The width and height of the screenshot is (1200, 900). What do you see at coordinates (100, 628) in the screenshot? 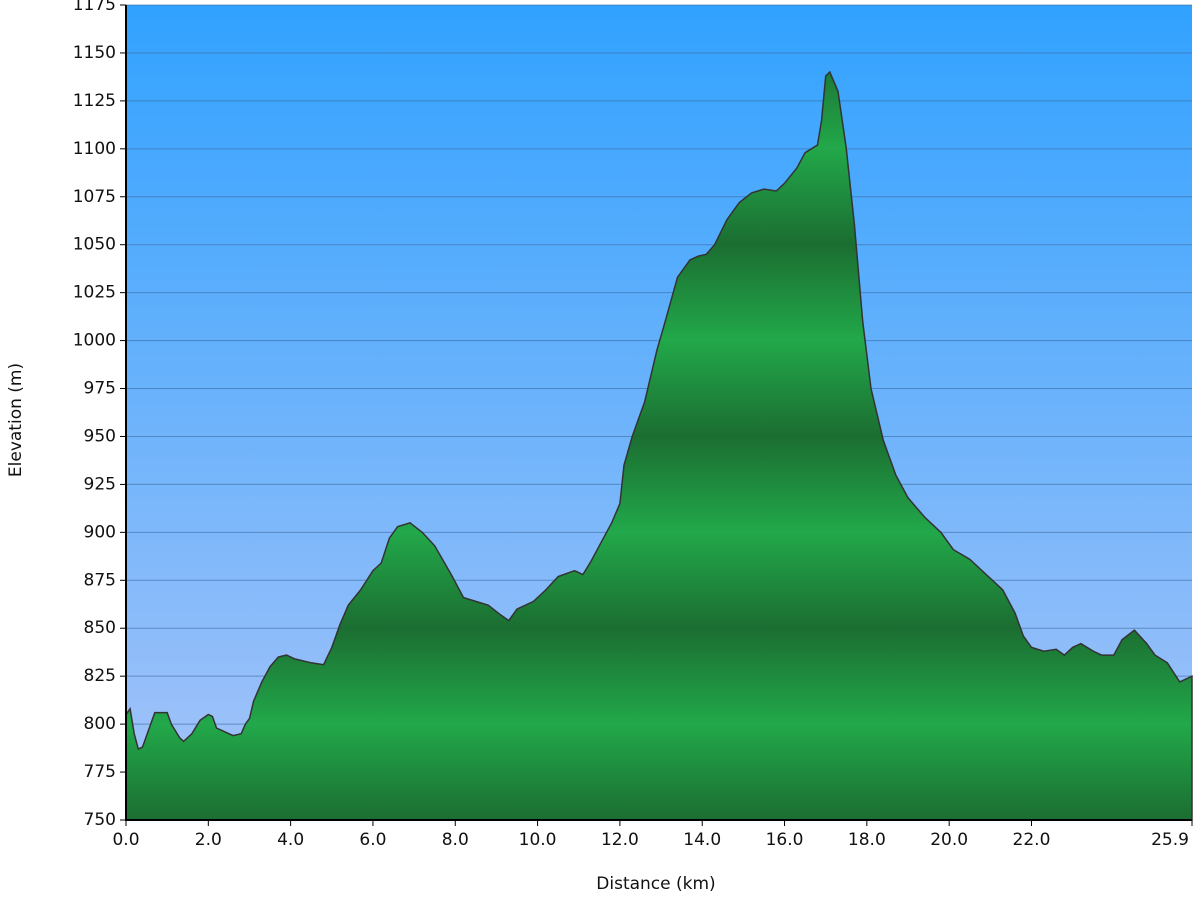
I see `y-tick-label: 850` at bounding box center [100, 628].